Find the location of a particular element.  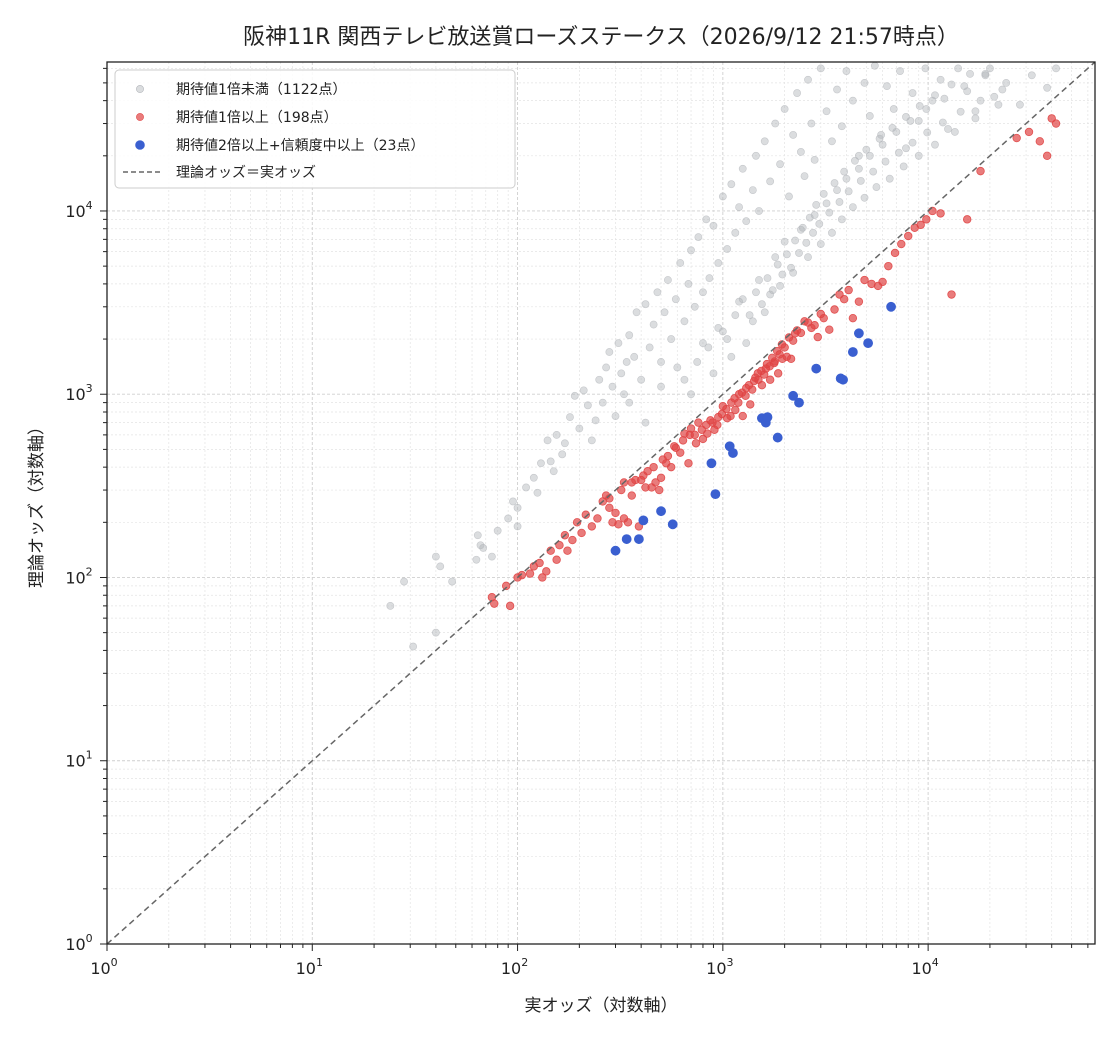

legend-label-above-1: 期待値1倍以上（198点） is located at coordinates (257, 118).